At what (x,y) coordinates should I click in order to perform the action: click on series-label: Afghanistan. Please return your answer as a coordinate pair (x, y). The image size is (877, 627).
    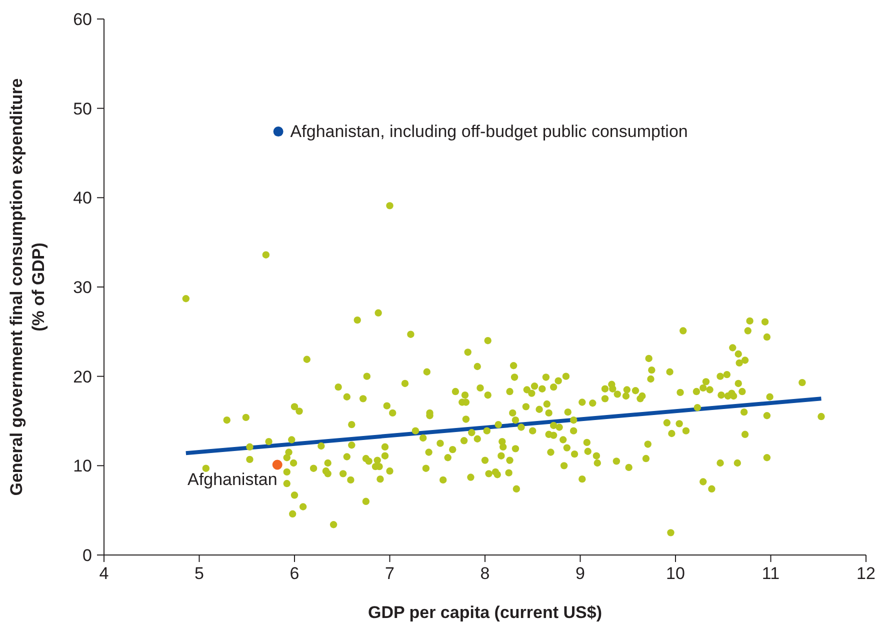
    Looking at the image, I should click on (233, 479).